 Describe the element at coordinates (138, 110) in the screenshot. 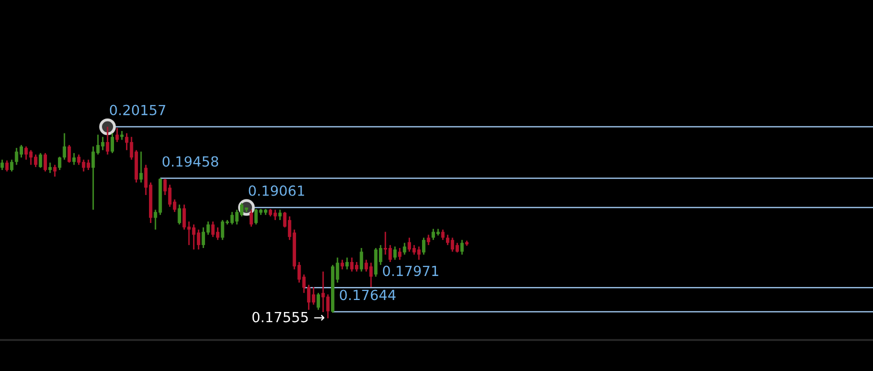

I see `ref-line-label: 0.20157` at that location.